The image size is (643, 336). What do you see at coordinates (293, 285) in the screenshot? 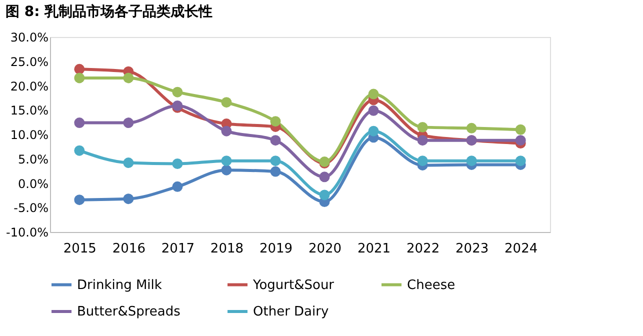
I see `legend-label: Yogurt&Sour` at bounding box center [293, 285].